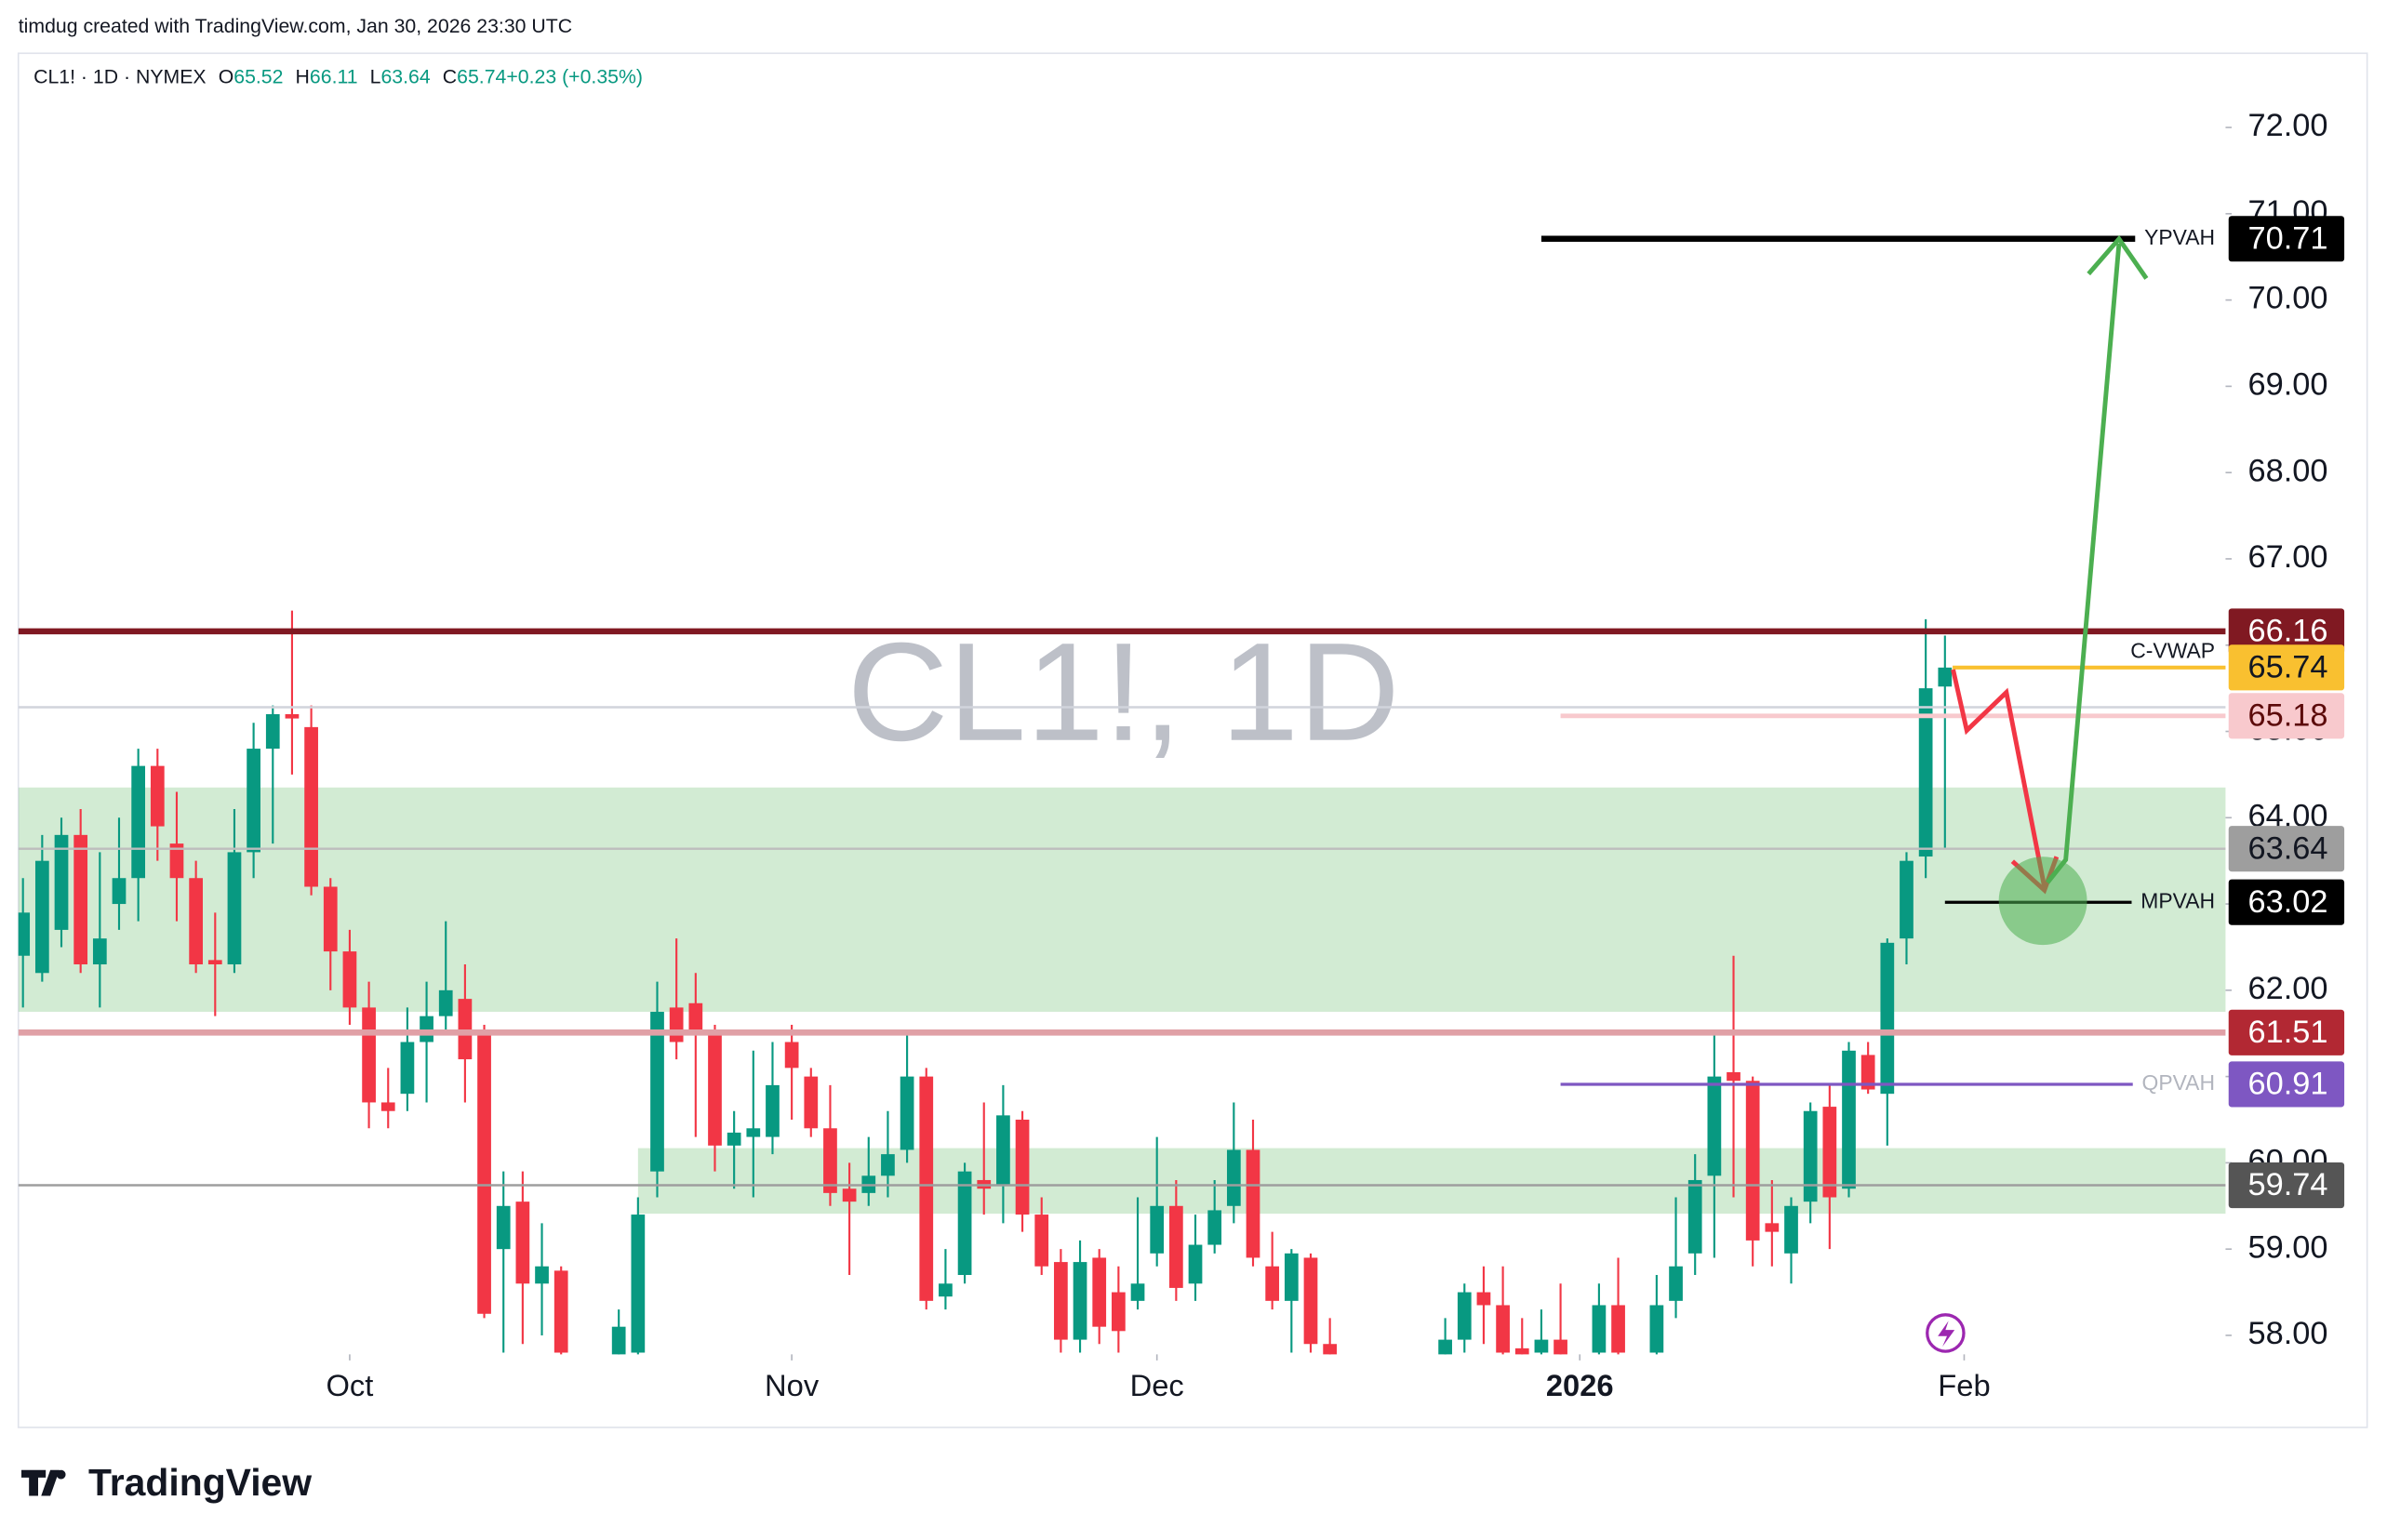 This screenshot has height=1540, width=2387. Describe the element at coordinates (2288, 1184) in the screenshot. I see `level-price-label: 59.74` at that location.